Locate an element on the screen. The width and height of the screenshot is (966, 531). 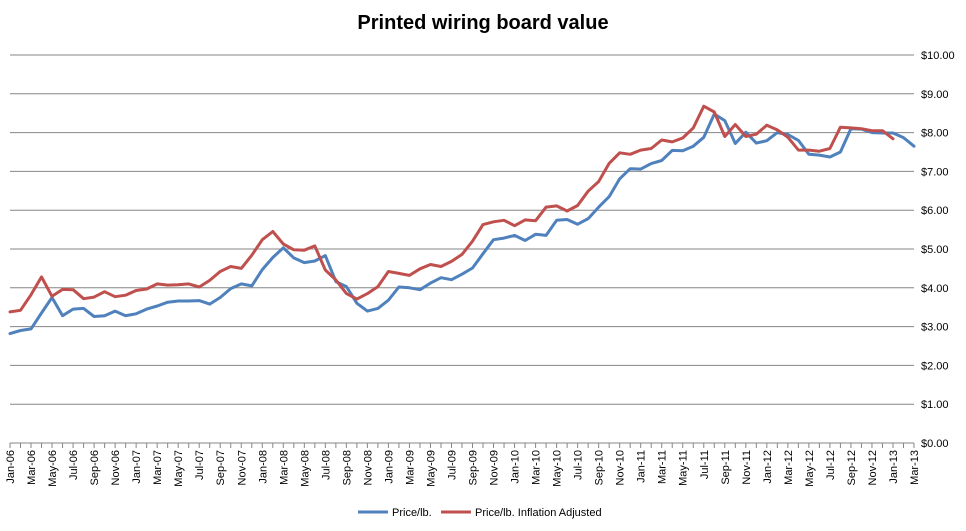
chart-title: Printed wiring board value is located at coordinates (483, 23).